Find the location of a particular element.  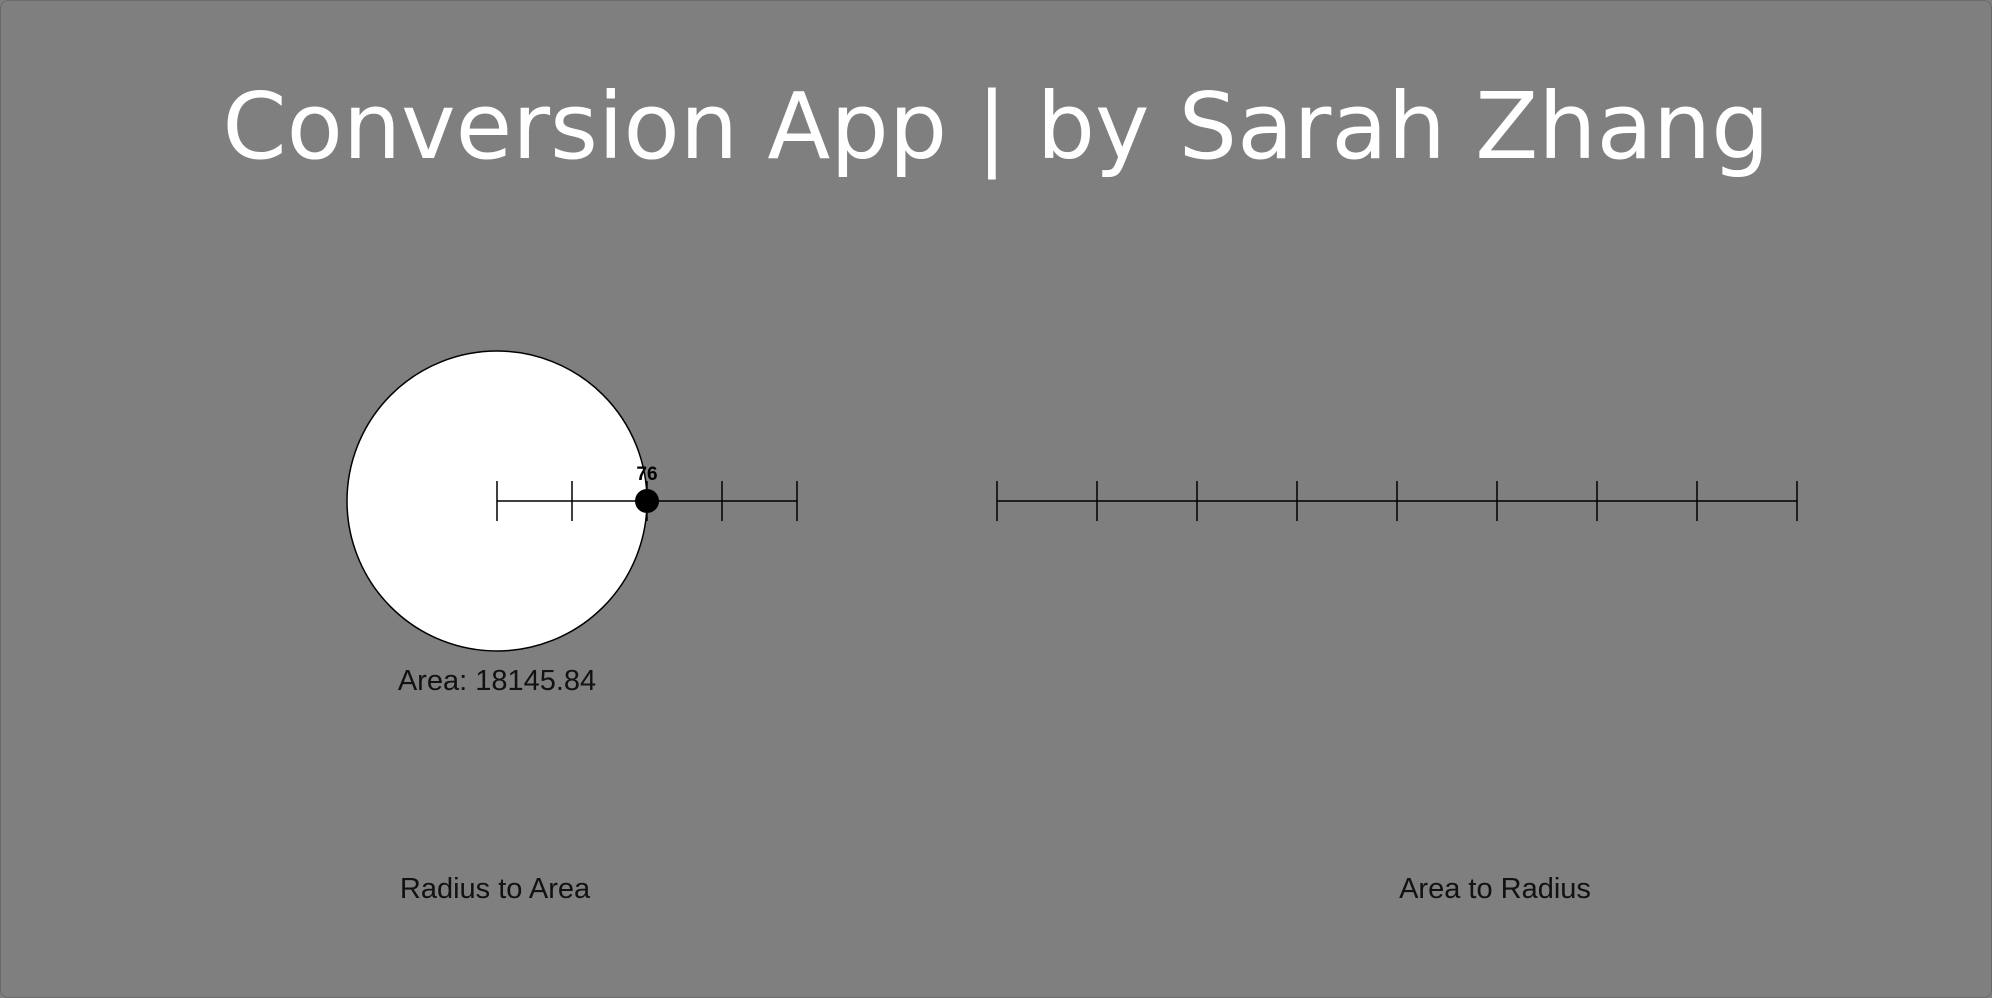

radius-slider-handle is located at coordinates (647, 501).